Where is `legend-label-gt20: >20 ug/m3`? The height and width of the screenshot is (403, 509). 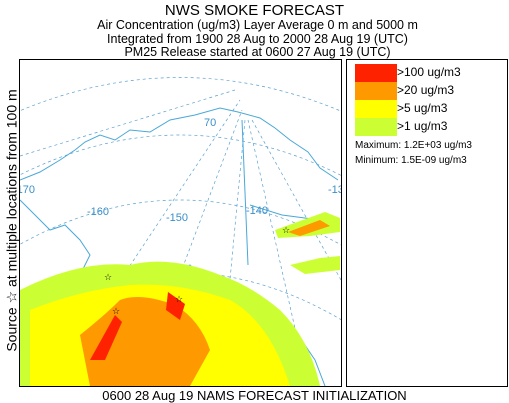 legend-label-gt20: >20 ug/m3 is located at coordinates (426, 90).